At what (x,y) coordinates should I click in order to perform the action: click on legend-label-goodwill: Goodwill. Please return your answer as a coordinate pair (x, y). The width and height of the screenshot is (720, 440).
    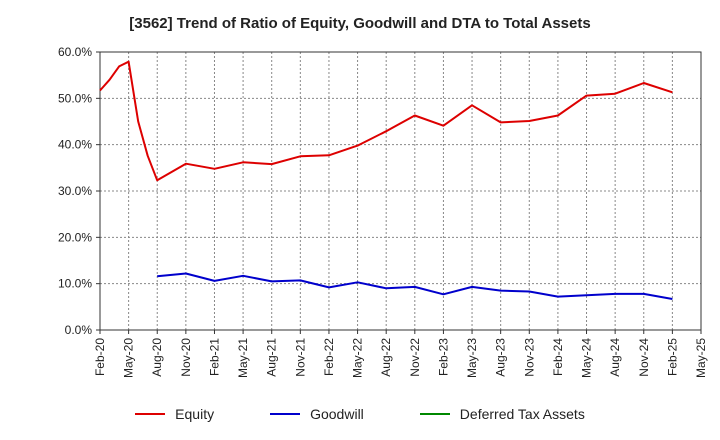
    Looking at the image, I should click on (337, 414).